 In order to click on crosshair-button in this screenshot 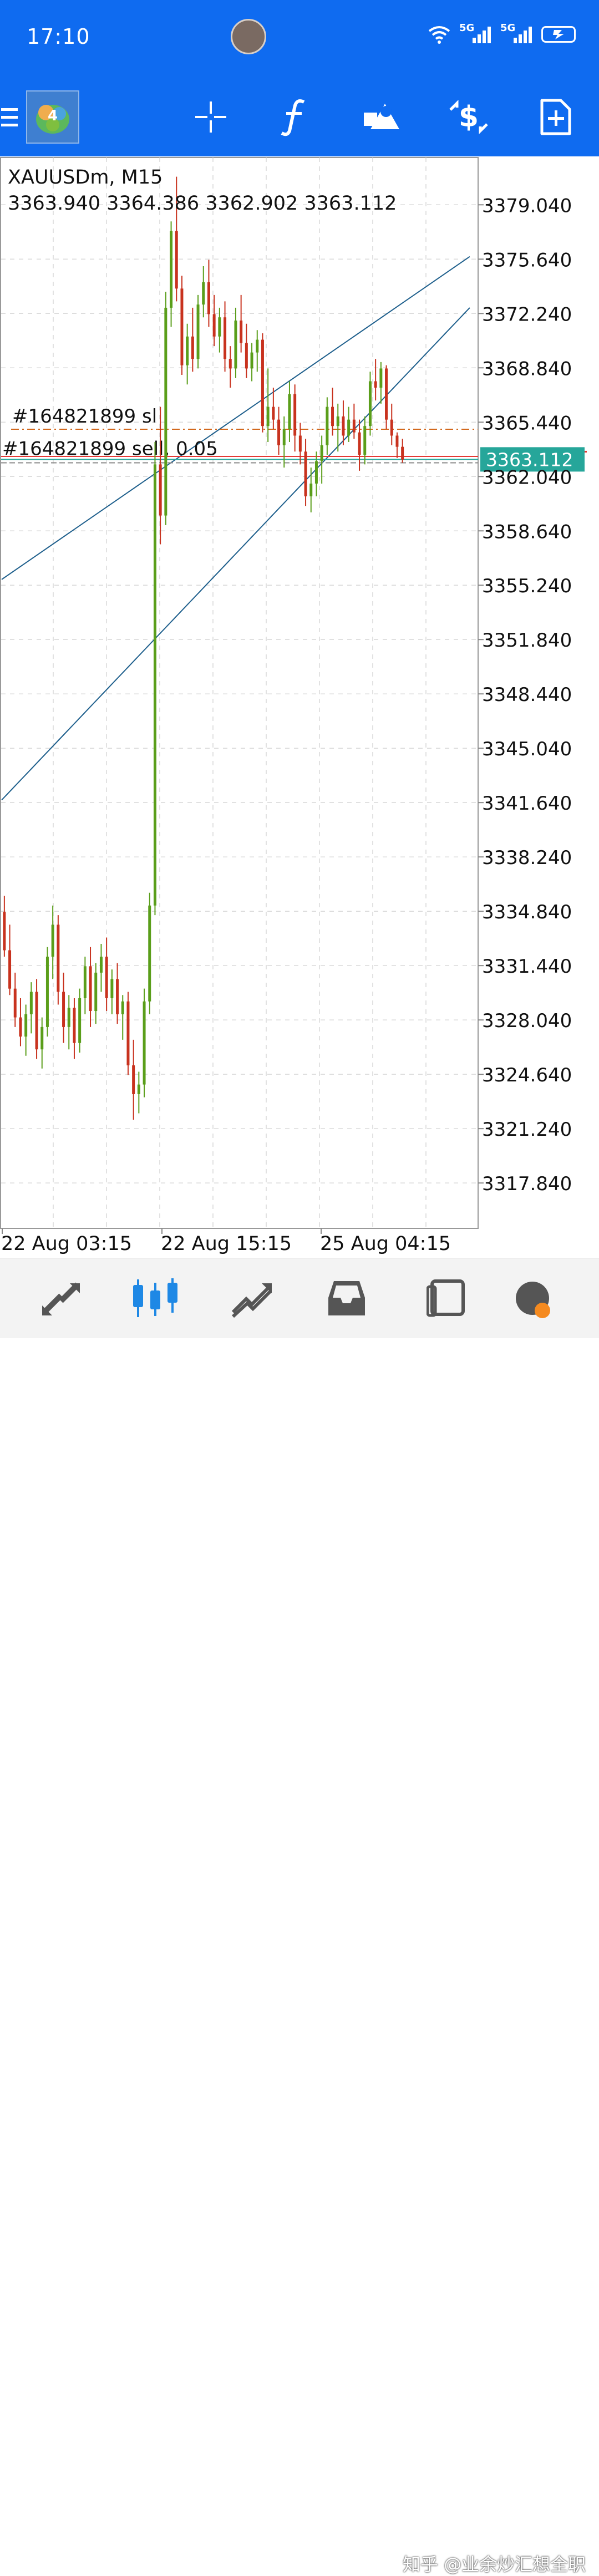, I will do `click(211, 117)`.